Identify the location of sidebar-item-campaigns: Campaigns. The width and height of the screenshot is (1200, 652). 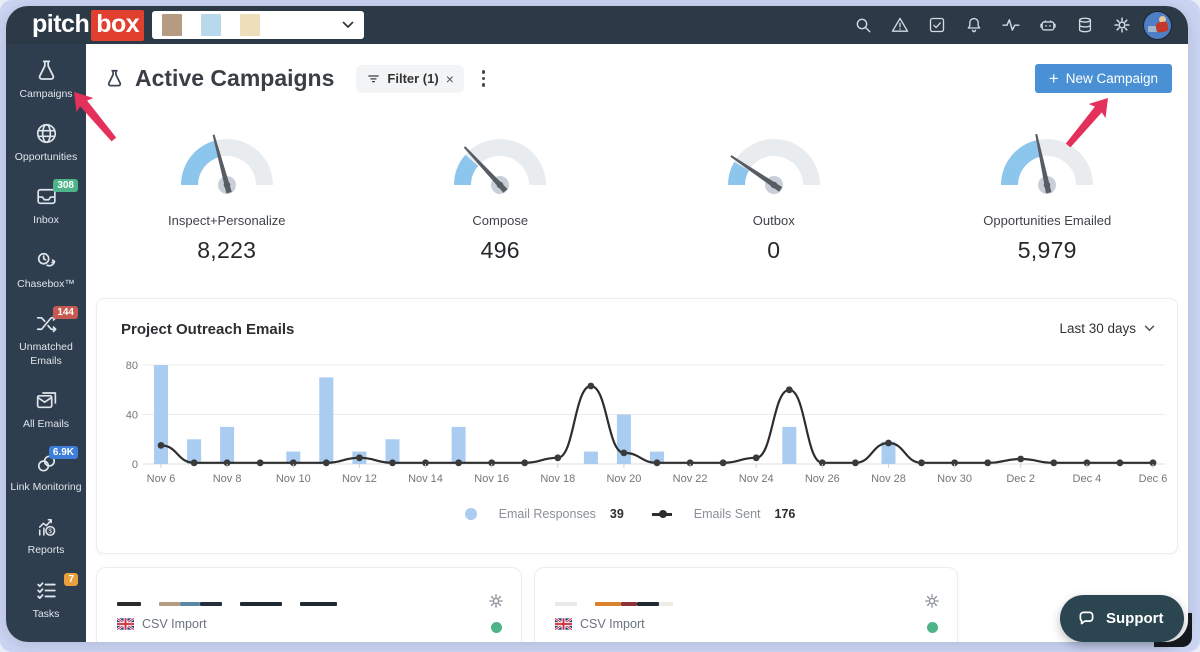
(46, 79).